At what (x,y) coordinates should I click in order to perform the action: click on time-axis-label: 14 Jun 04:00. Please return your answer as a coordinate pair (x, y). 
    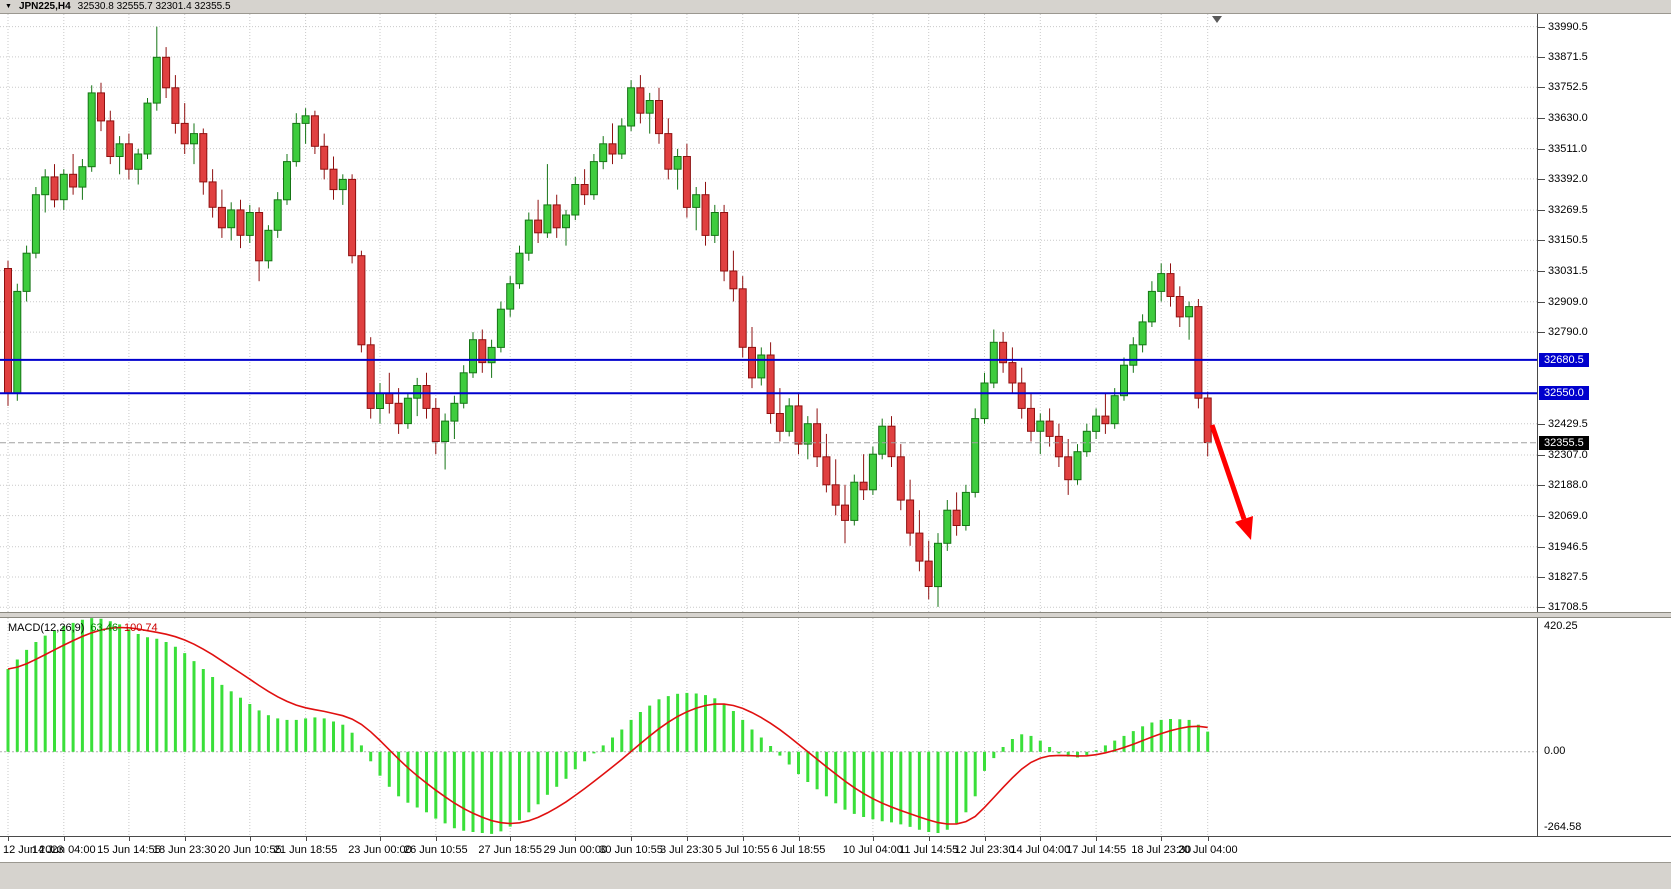
    Looking at the image, I should click on (63, 850).